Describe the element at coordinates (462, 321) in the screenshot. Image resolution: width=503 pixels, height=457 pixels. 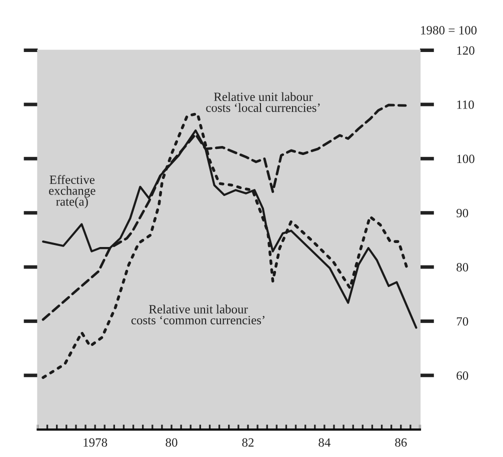
I see `y-tick-label: 70` at that location.